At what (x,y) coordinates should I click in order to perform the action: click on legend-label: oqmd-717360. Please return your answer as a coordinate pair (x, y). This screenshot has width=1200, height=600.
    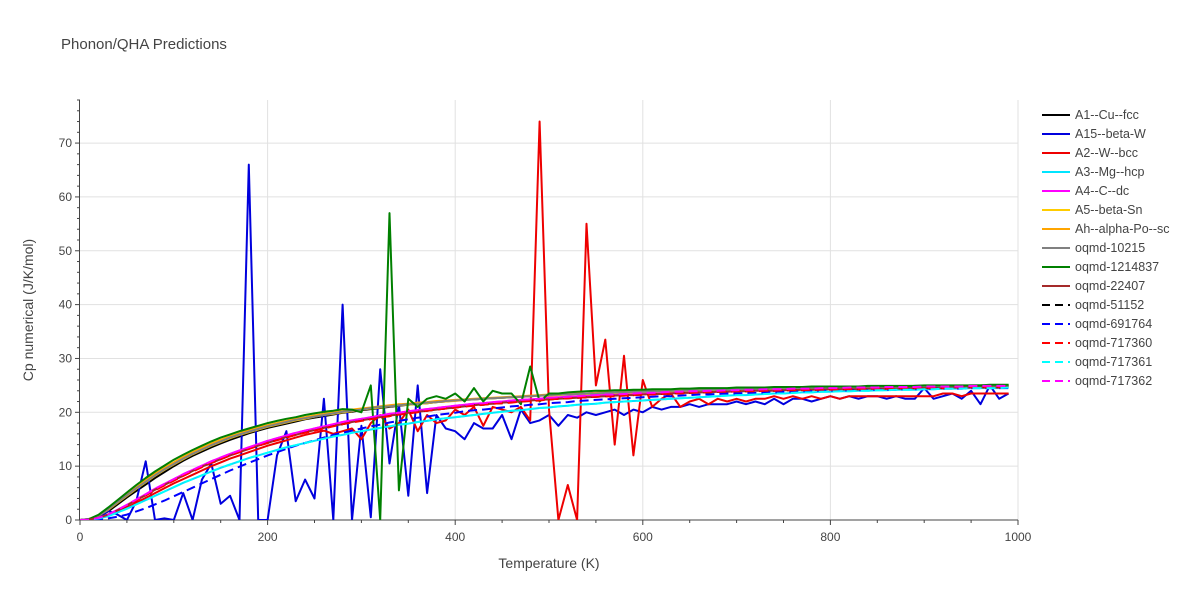
    Looking at the image, I should click on (1114, 342).